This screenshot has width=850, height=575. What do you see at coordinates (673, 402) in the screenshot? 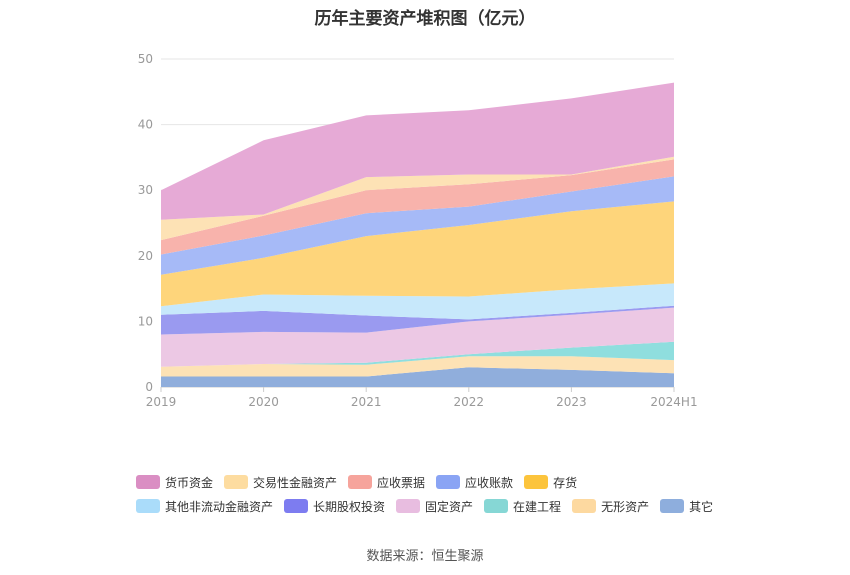
I see `x-tick-label: 2024H1` at bounding box center [673, 402].